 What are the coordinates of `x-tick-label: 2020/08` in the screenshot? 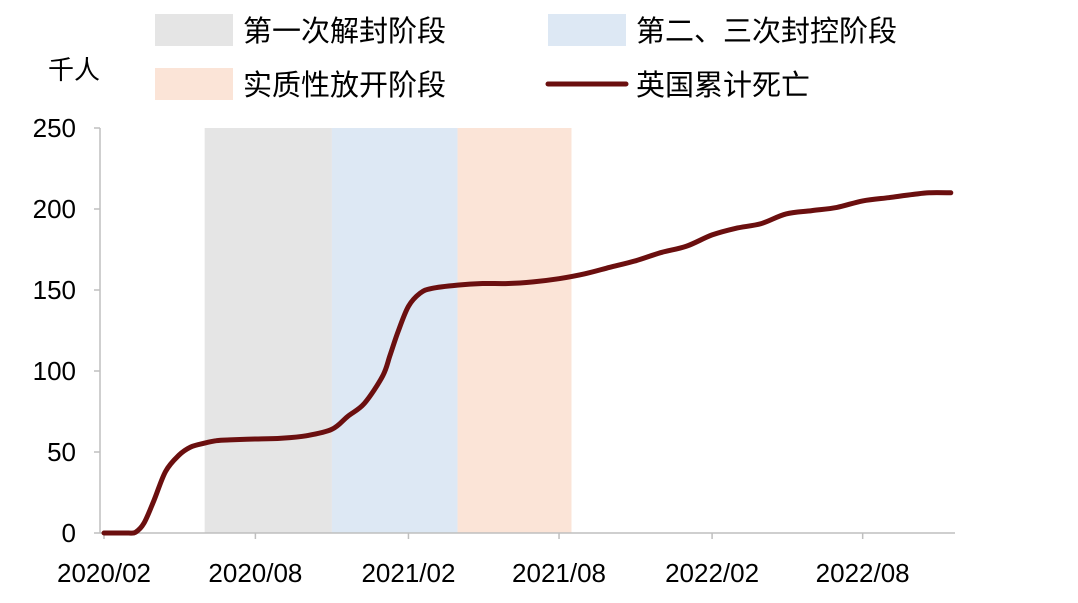 It's located at (255, 573).